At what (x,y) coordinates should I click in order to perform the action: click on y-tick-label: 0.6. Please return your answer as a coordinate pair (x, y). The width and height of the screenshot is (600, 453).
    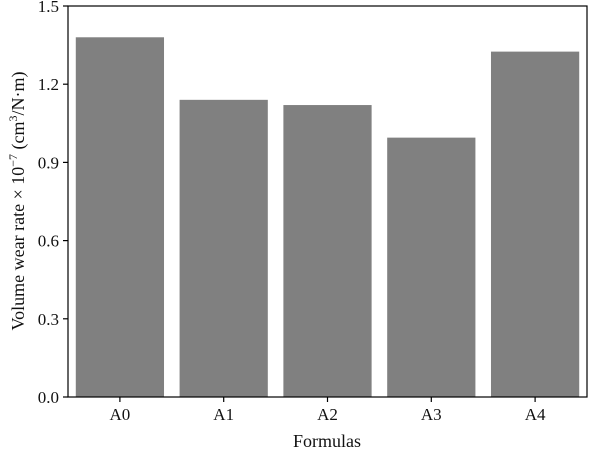
    Looking at the image, I should click on (48, 241).